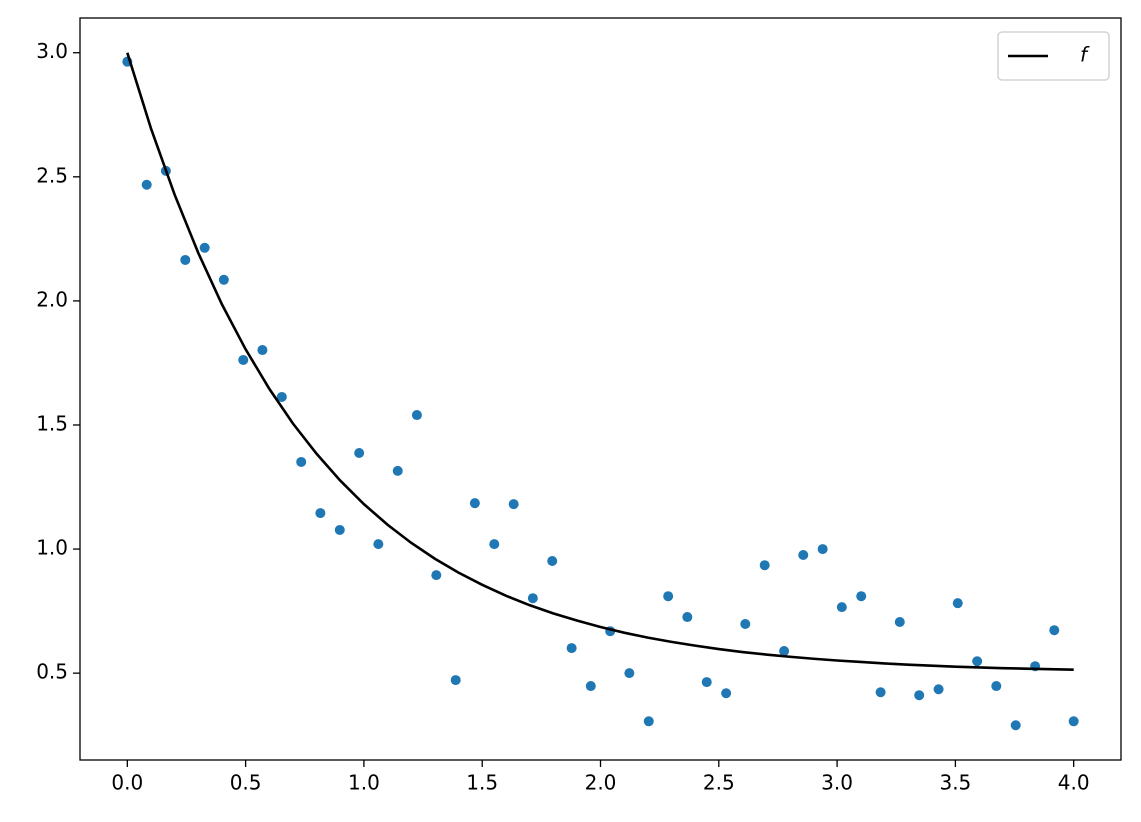  What do you see at coordinates (837, 783) in the screenshot?
I see `x-tick-label: 3.0` at bounding box center [837, 783].